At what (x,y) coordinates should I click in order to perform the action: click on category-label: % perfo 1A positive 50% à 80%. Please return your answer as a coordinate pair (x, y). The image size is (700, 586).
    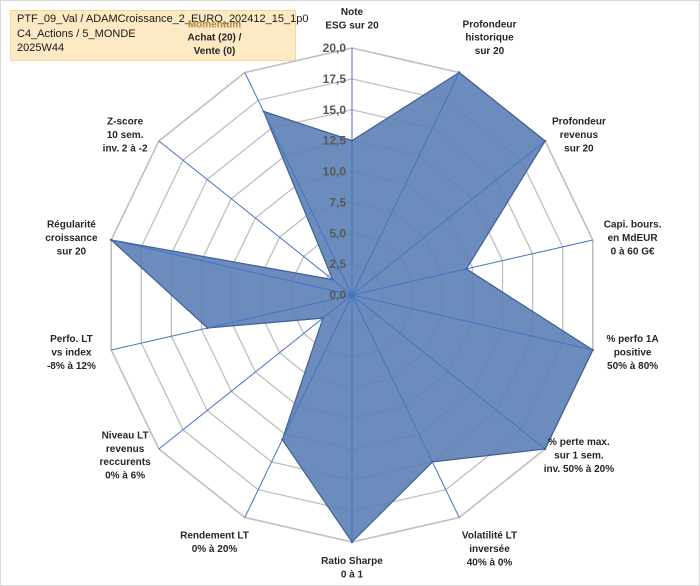
    Looking at the image, I should click on (632, 353).